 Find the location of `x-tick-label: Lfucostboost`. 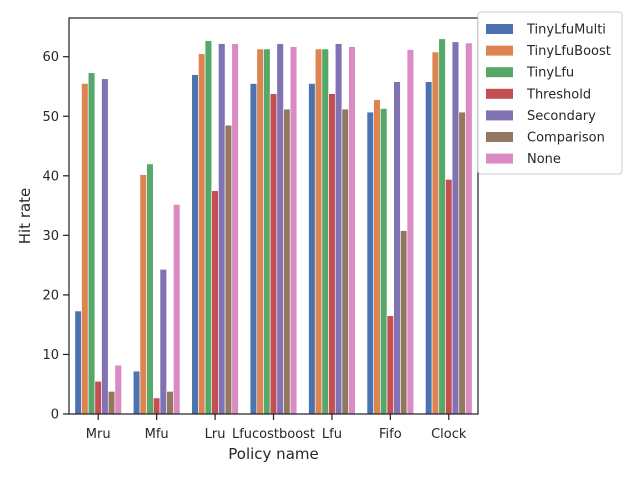

x-tick-label: Lfucostboost is located at coordinates (273, 434).